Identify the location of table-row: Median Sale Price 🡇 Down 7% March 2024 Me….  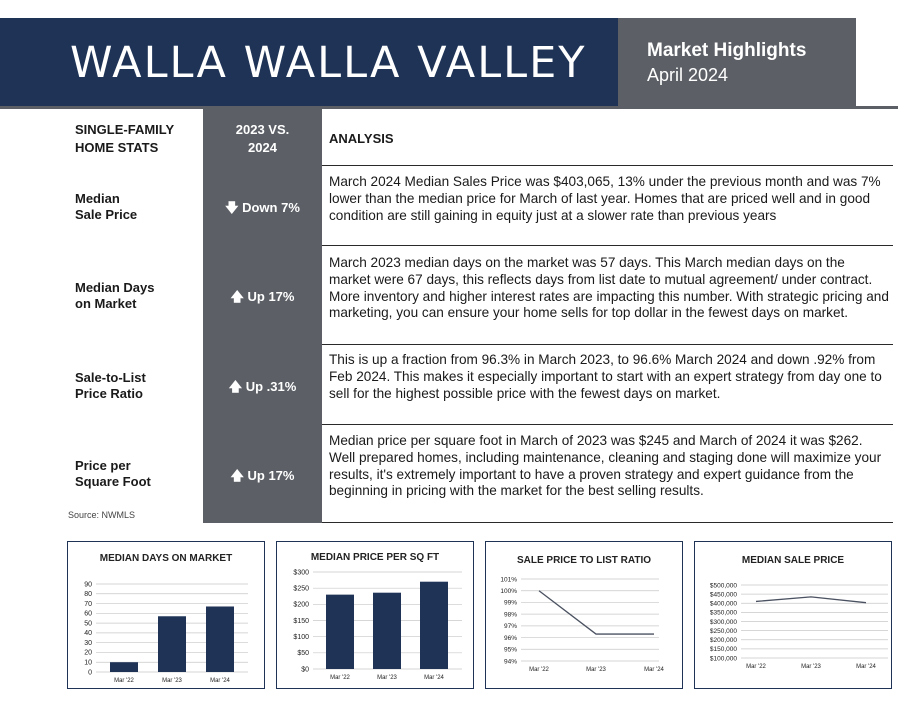
(480, 205).